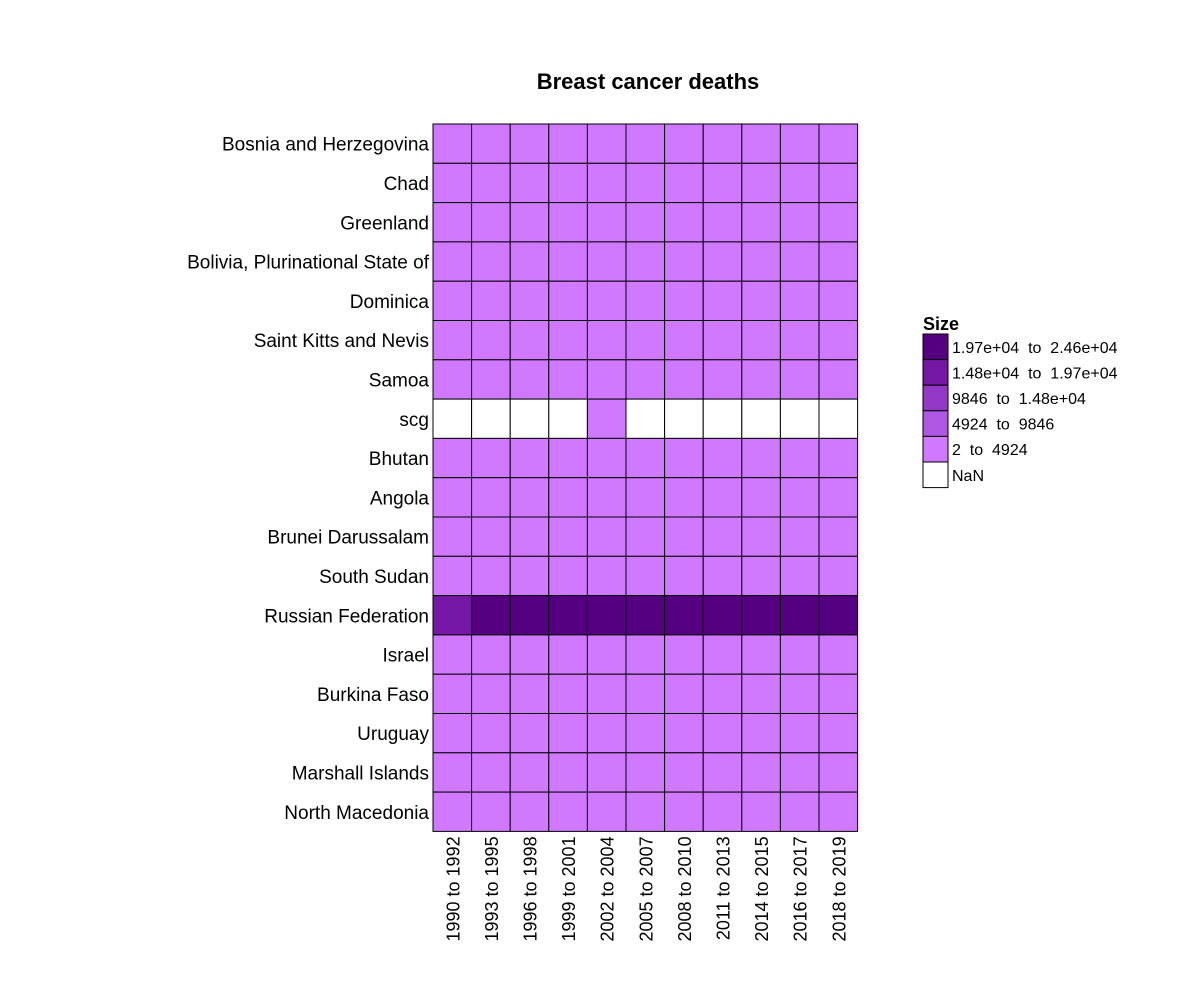 This screenshot has width=1200, height=1000. I want to click on row-label: Brunei Darussalam, so click(348, 538).